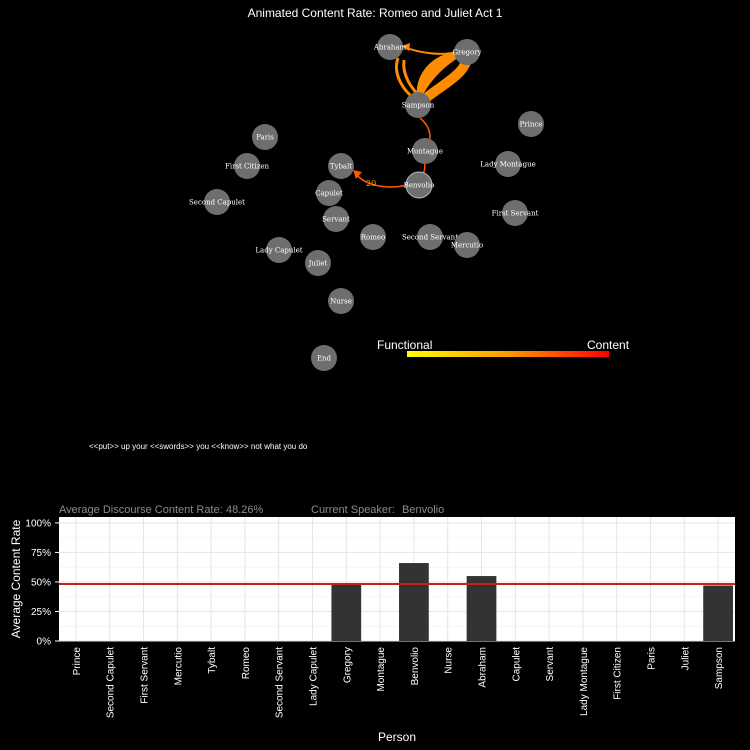  I want to click on x-tick-label: Lady Montague, so click(584, 681).